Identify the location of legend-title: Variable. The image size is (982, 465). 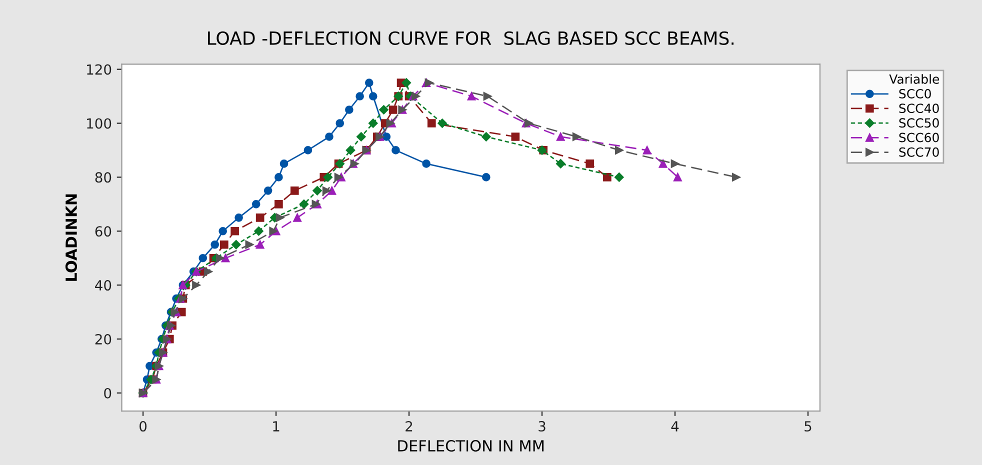
(914, 79).